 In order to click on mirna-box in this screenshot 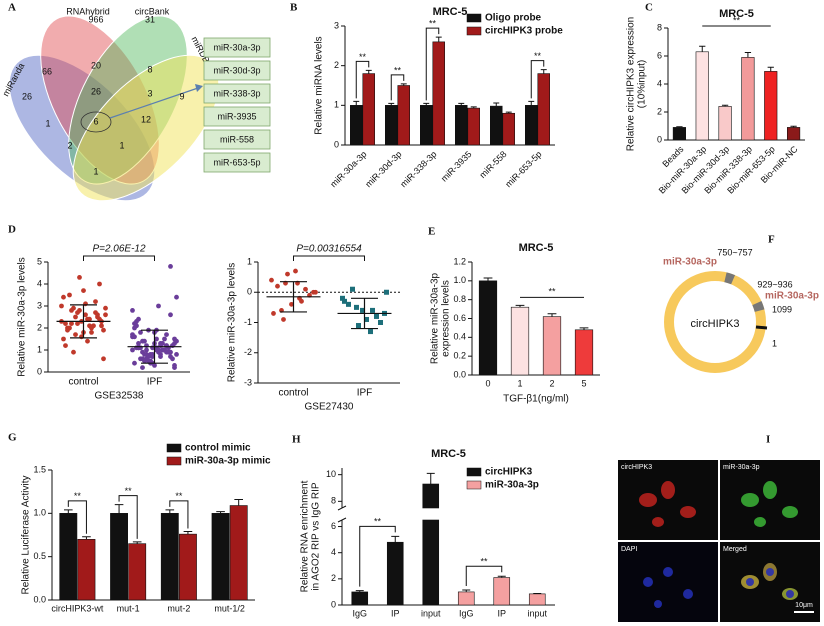, I will do `click(237, 47)`.